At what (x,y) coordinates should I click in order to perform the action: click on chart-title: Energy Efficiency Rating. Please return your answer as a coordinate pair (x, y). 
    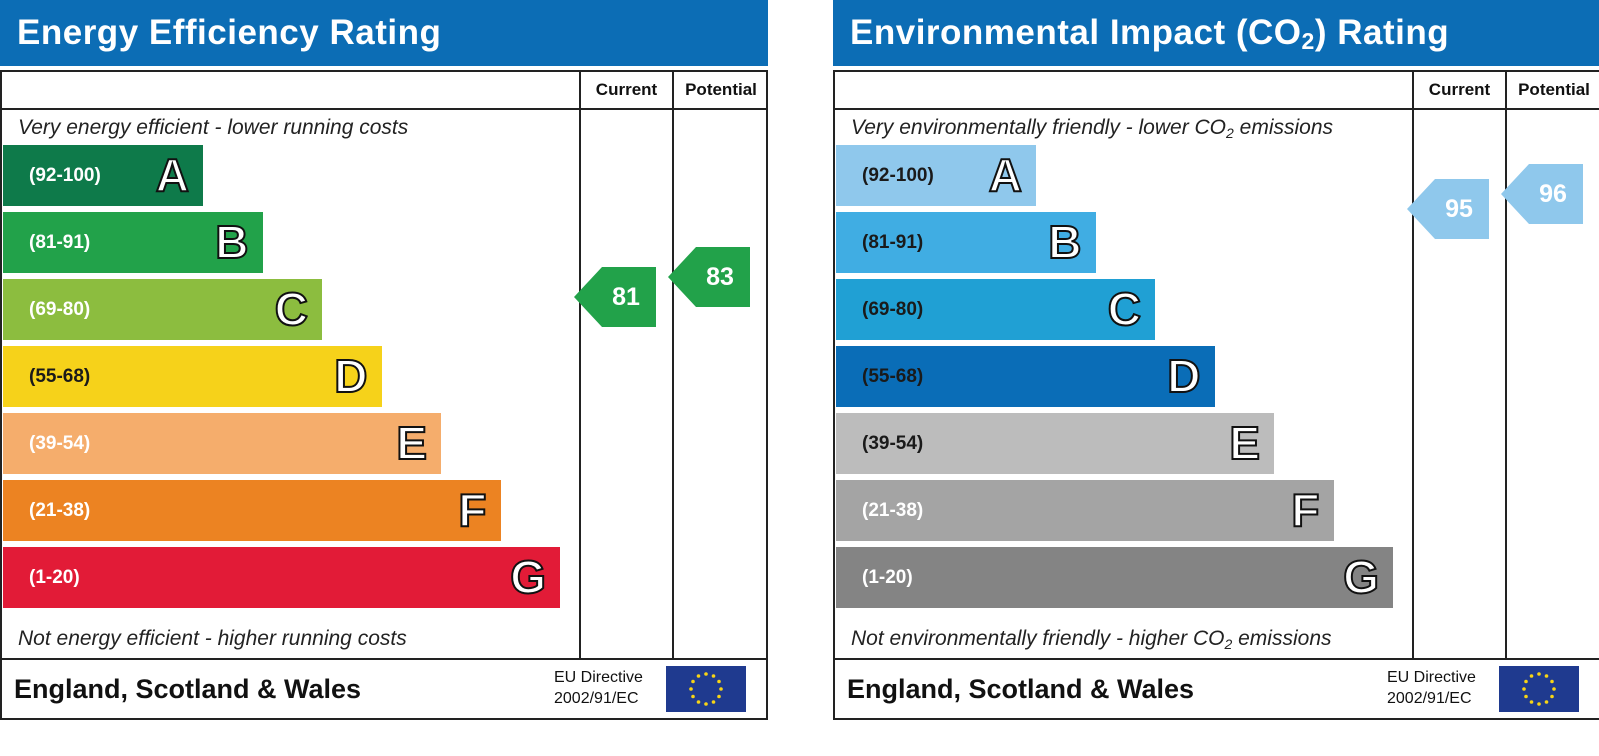
    Looking at the image, I should click on (384, 33).